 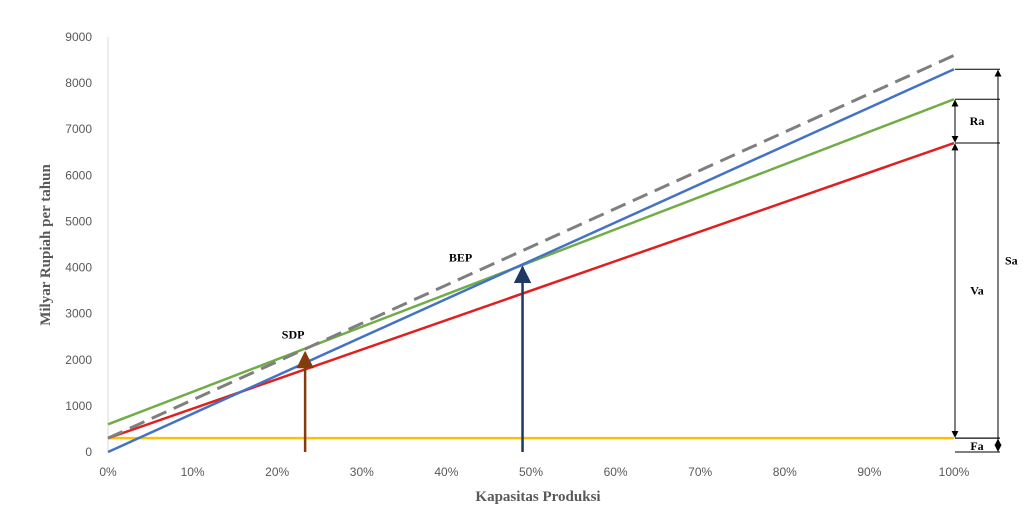 What do you see at coordinates (977, 121) in the screenshot?
I see `bracket-label-ra: Ra` at bounding box center [977, 121].